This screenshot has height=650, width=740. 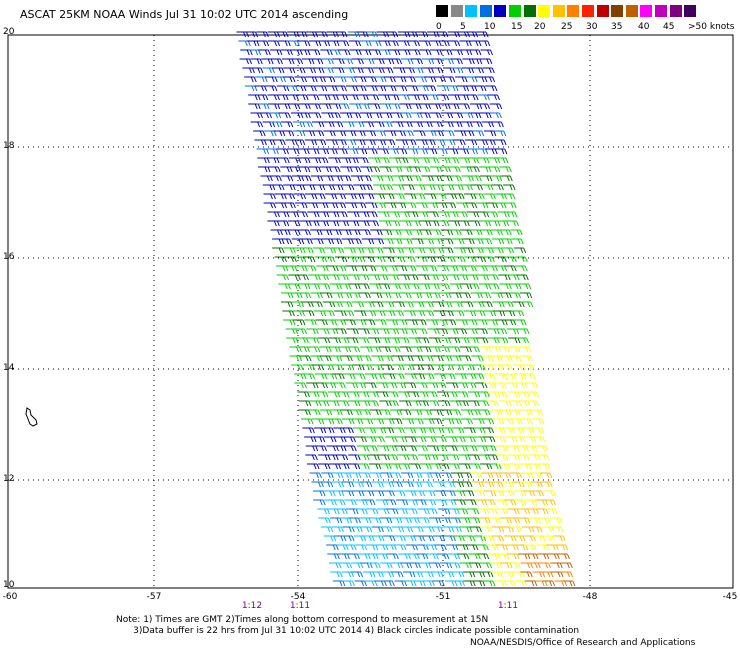 What do you see at coordinates (730, 597) in the screenshot?
I see `lon-label-45: -45` at bounding box center [730, 597].